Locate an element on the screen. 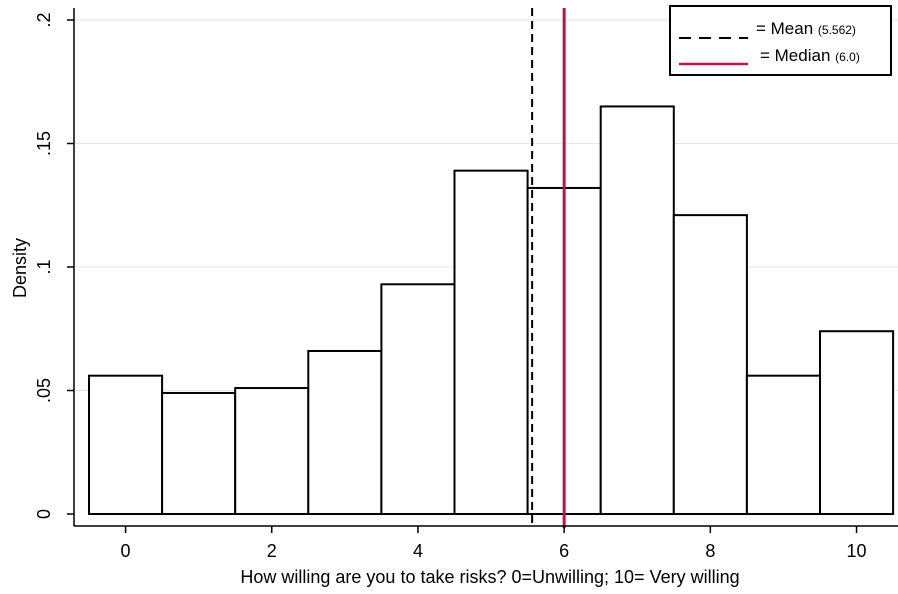 This screenshot has height=594, width=898. y-tick-label: .2 is located at coordinates (44, 19).